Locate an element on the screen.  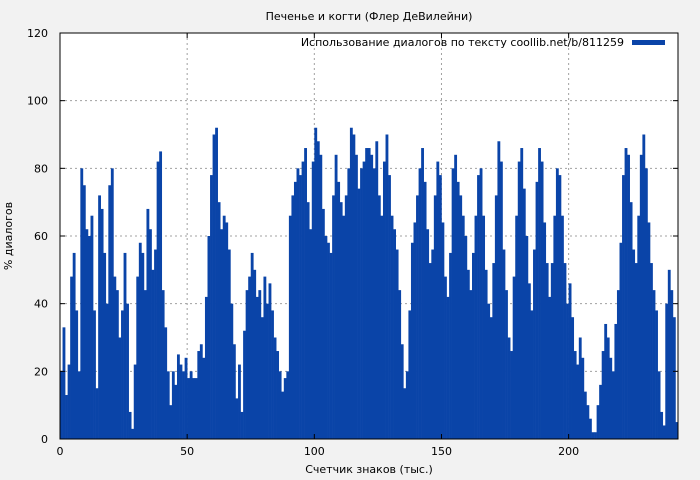
x-tick-label: 150 is located at coordinates (441, 451).